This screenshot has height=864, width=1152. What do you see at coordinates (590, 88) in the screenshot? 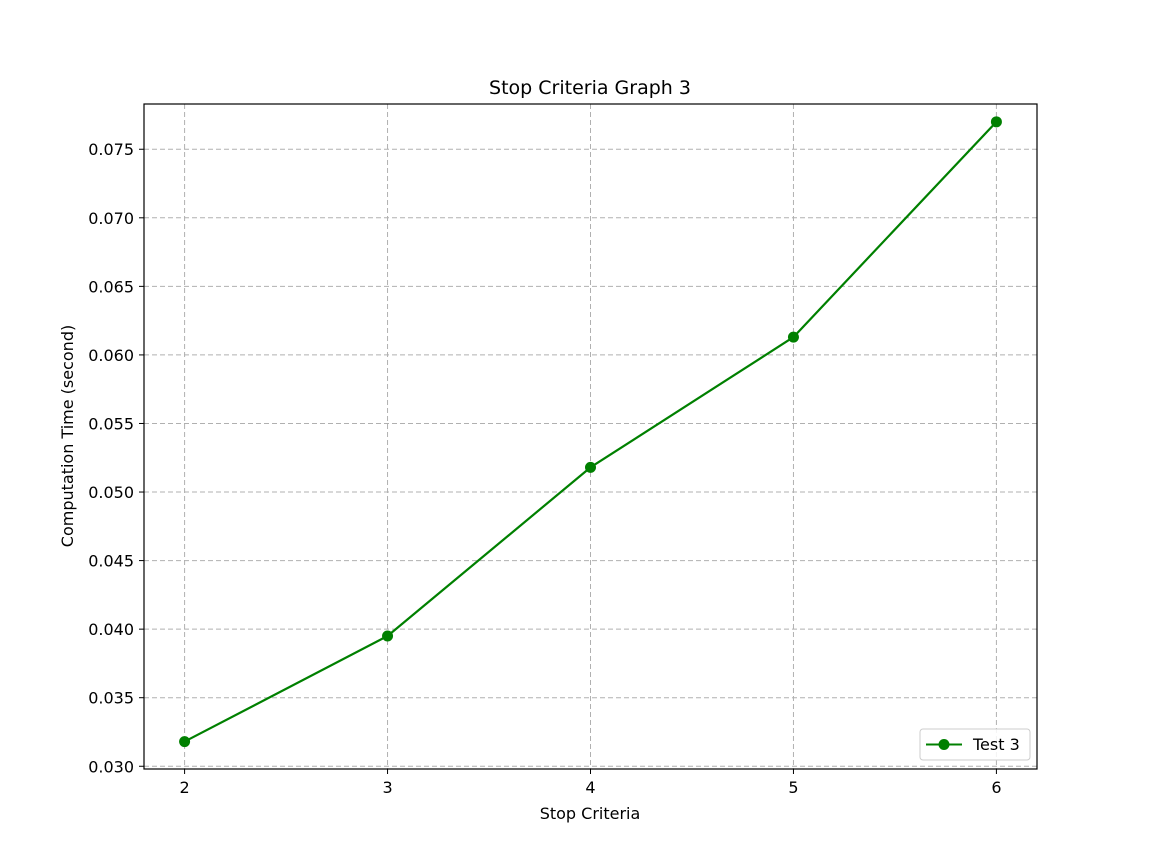
I see `chart-title: Stop Criteria Graph 3` at bounding box center [590, 88].